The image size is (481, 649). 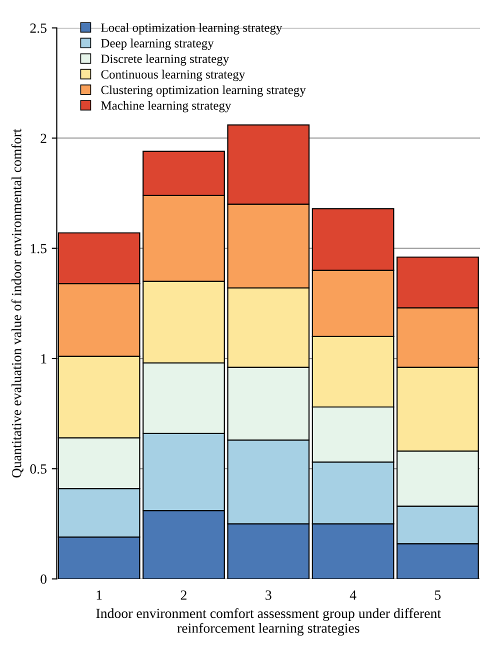 What do you see at coordinates (43, 138) in the screenshot?
I see `y-tick-label: 2` at bounding box center [43, 138].